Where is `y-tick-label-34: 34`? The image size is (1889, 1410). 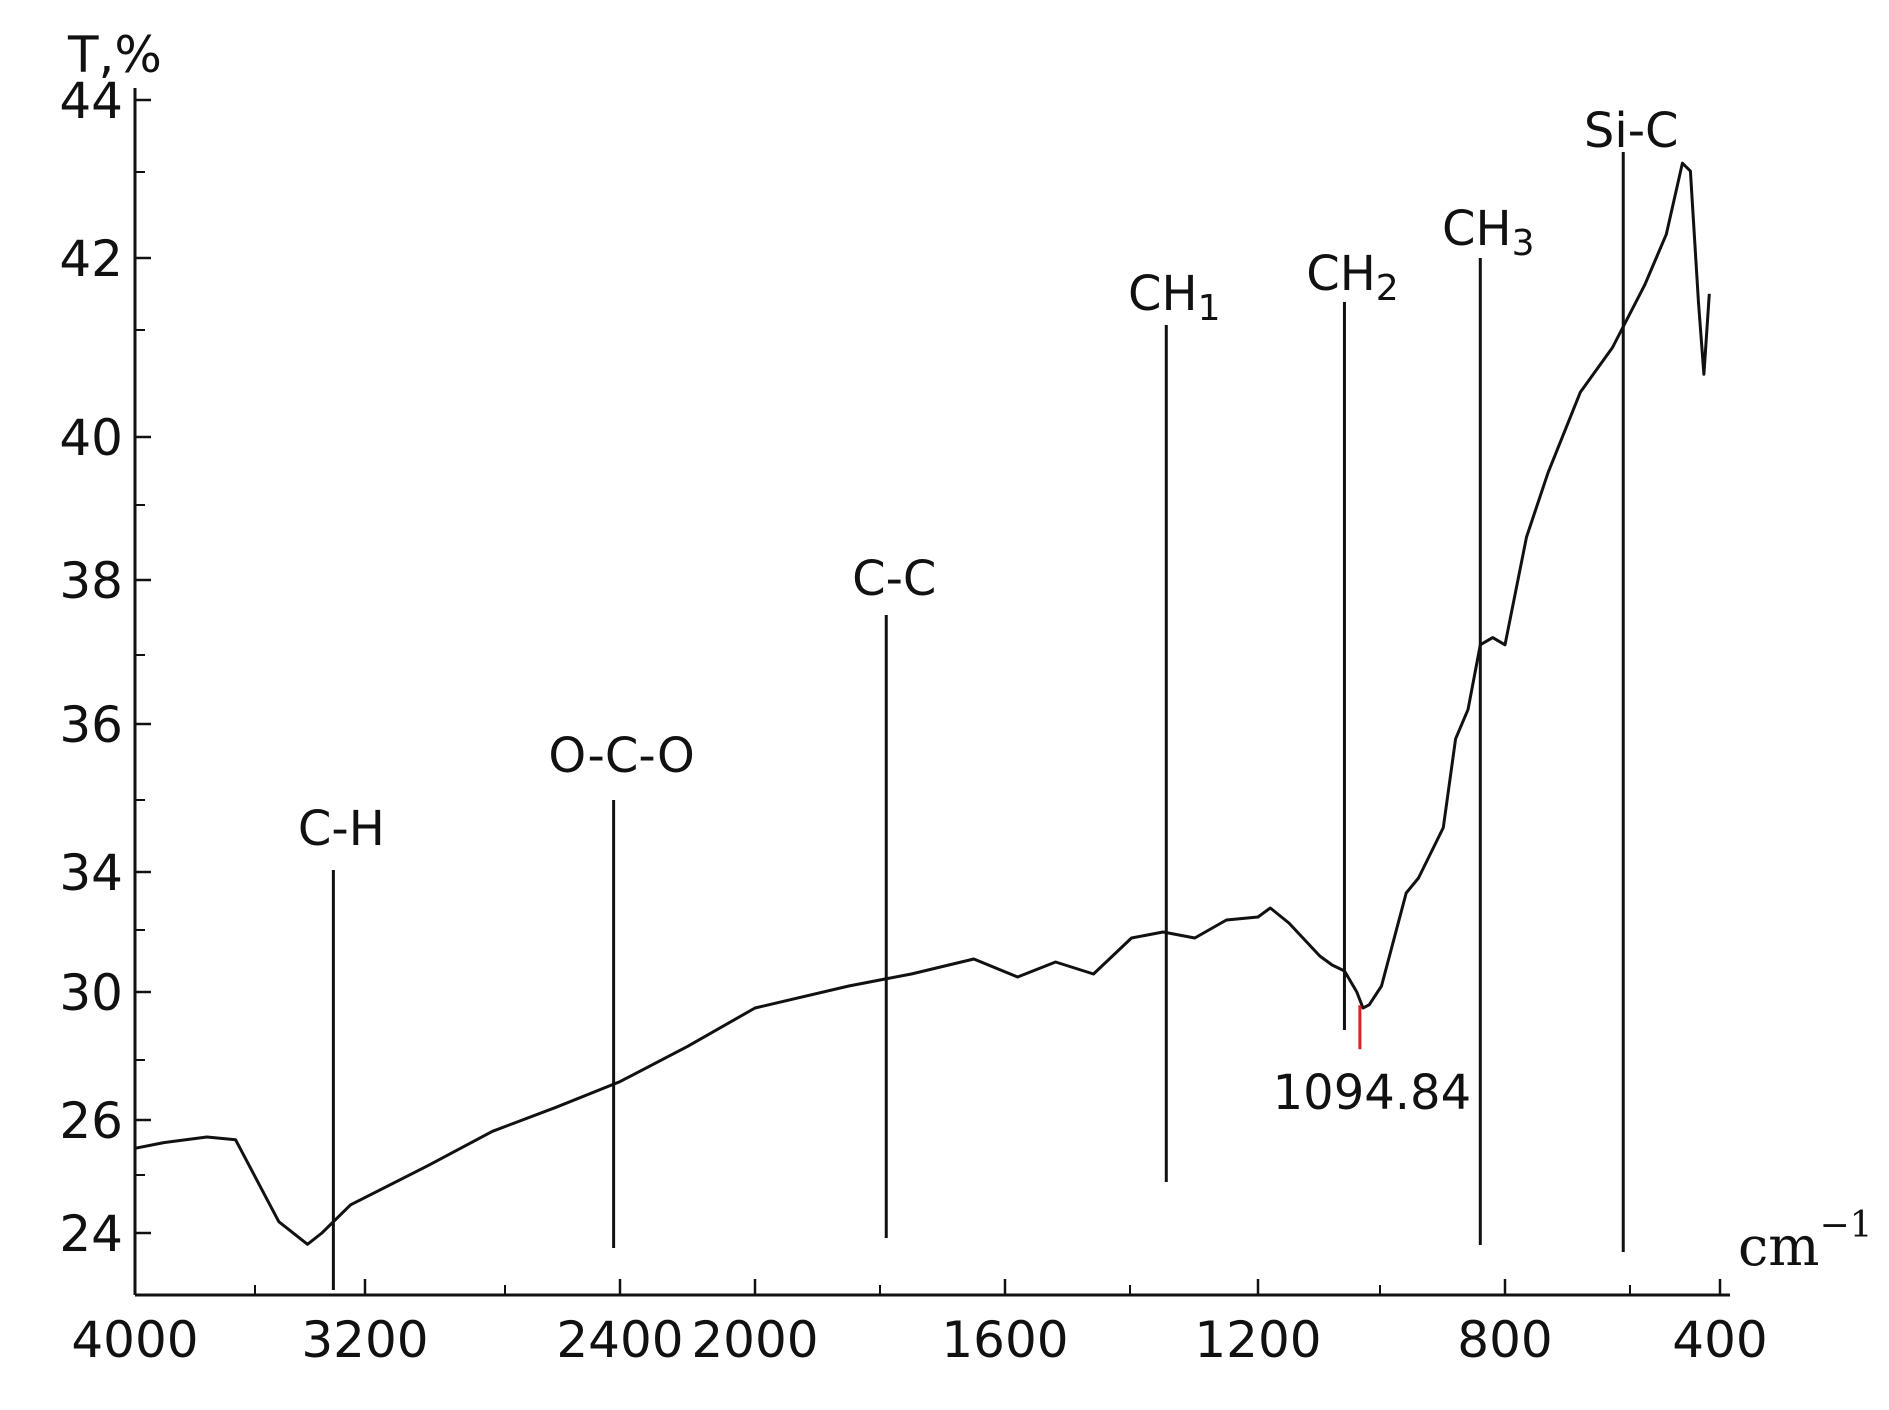
y-tick-label-34: 34 is located at coordinates (91, 873).